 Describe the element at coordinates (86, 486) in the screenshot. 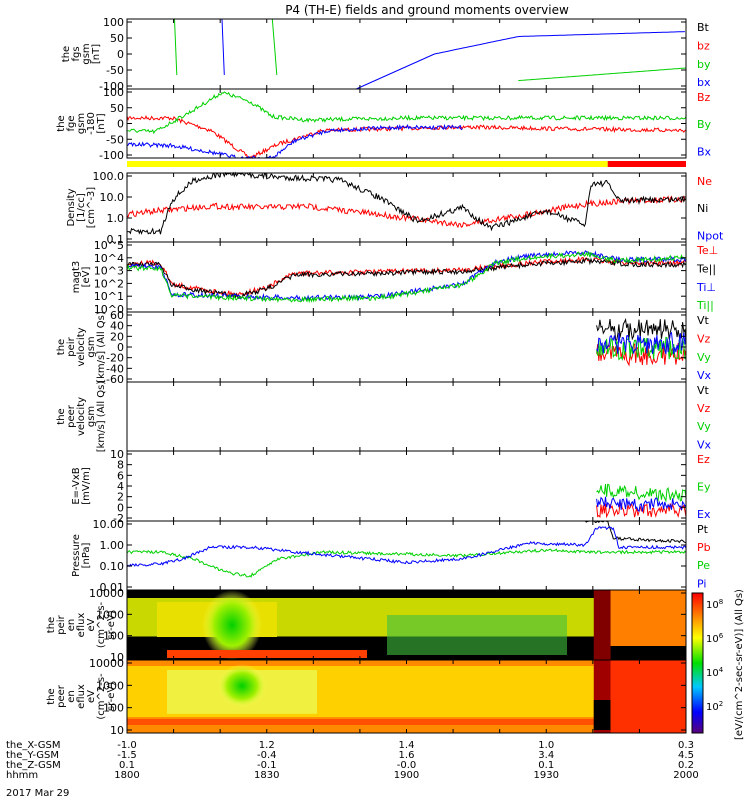

I see `ylabel-efield: [mV/m]` at that location.